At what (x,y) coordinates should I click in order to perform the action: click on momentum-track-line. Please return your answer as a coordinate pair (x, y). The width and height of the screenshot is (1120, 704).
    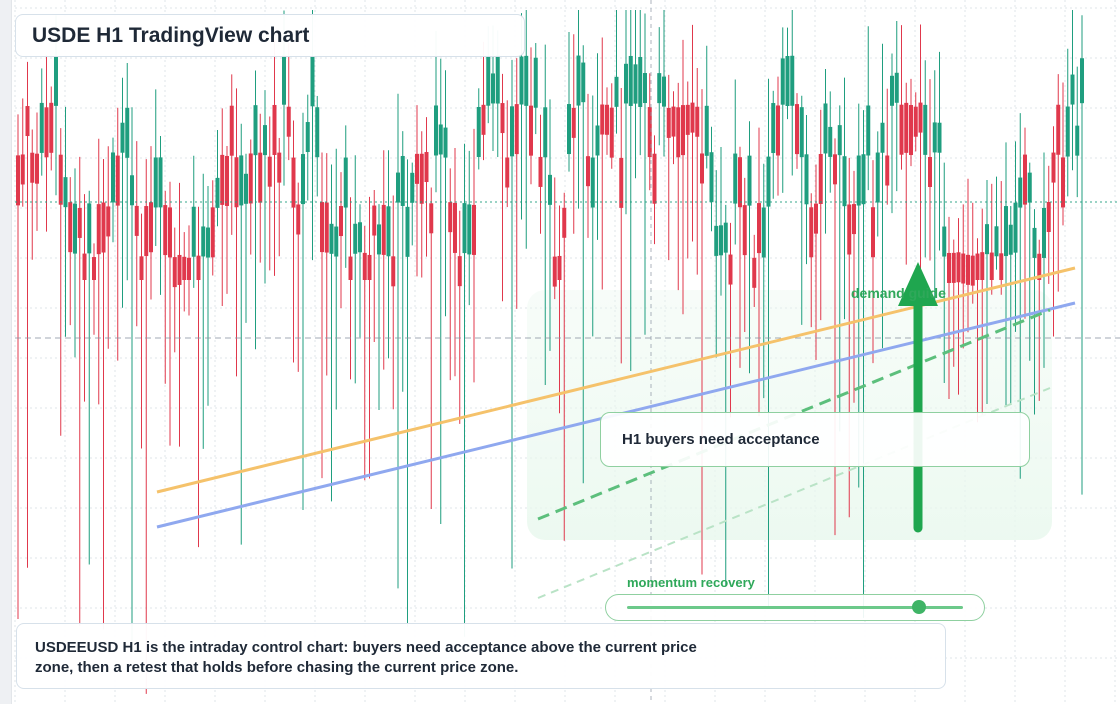
    Looking at the image, I should click on (795, 607).